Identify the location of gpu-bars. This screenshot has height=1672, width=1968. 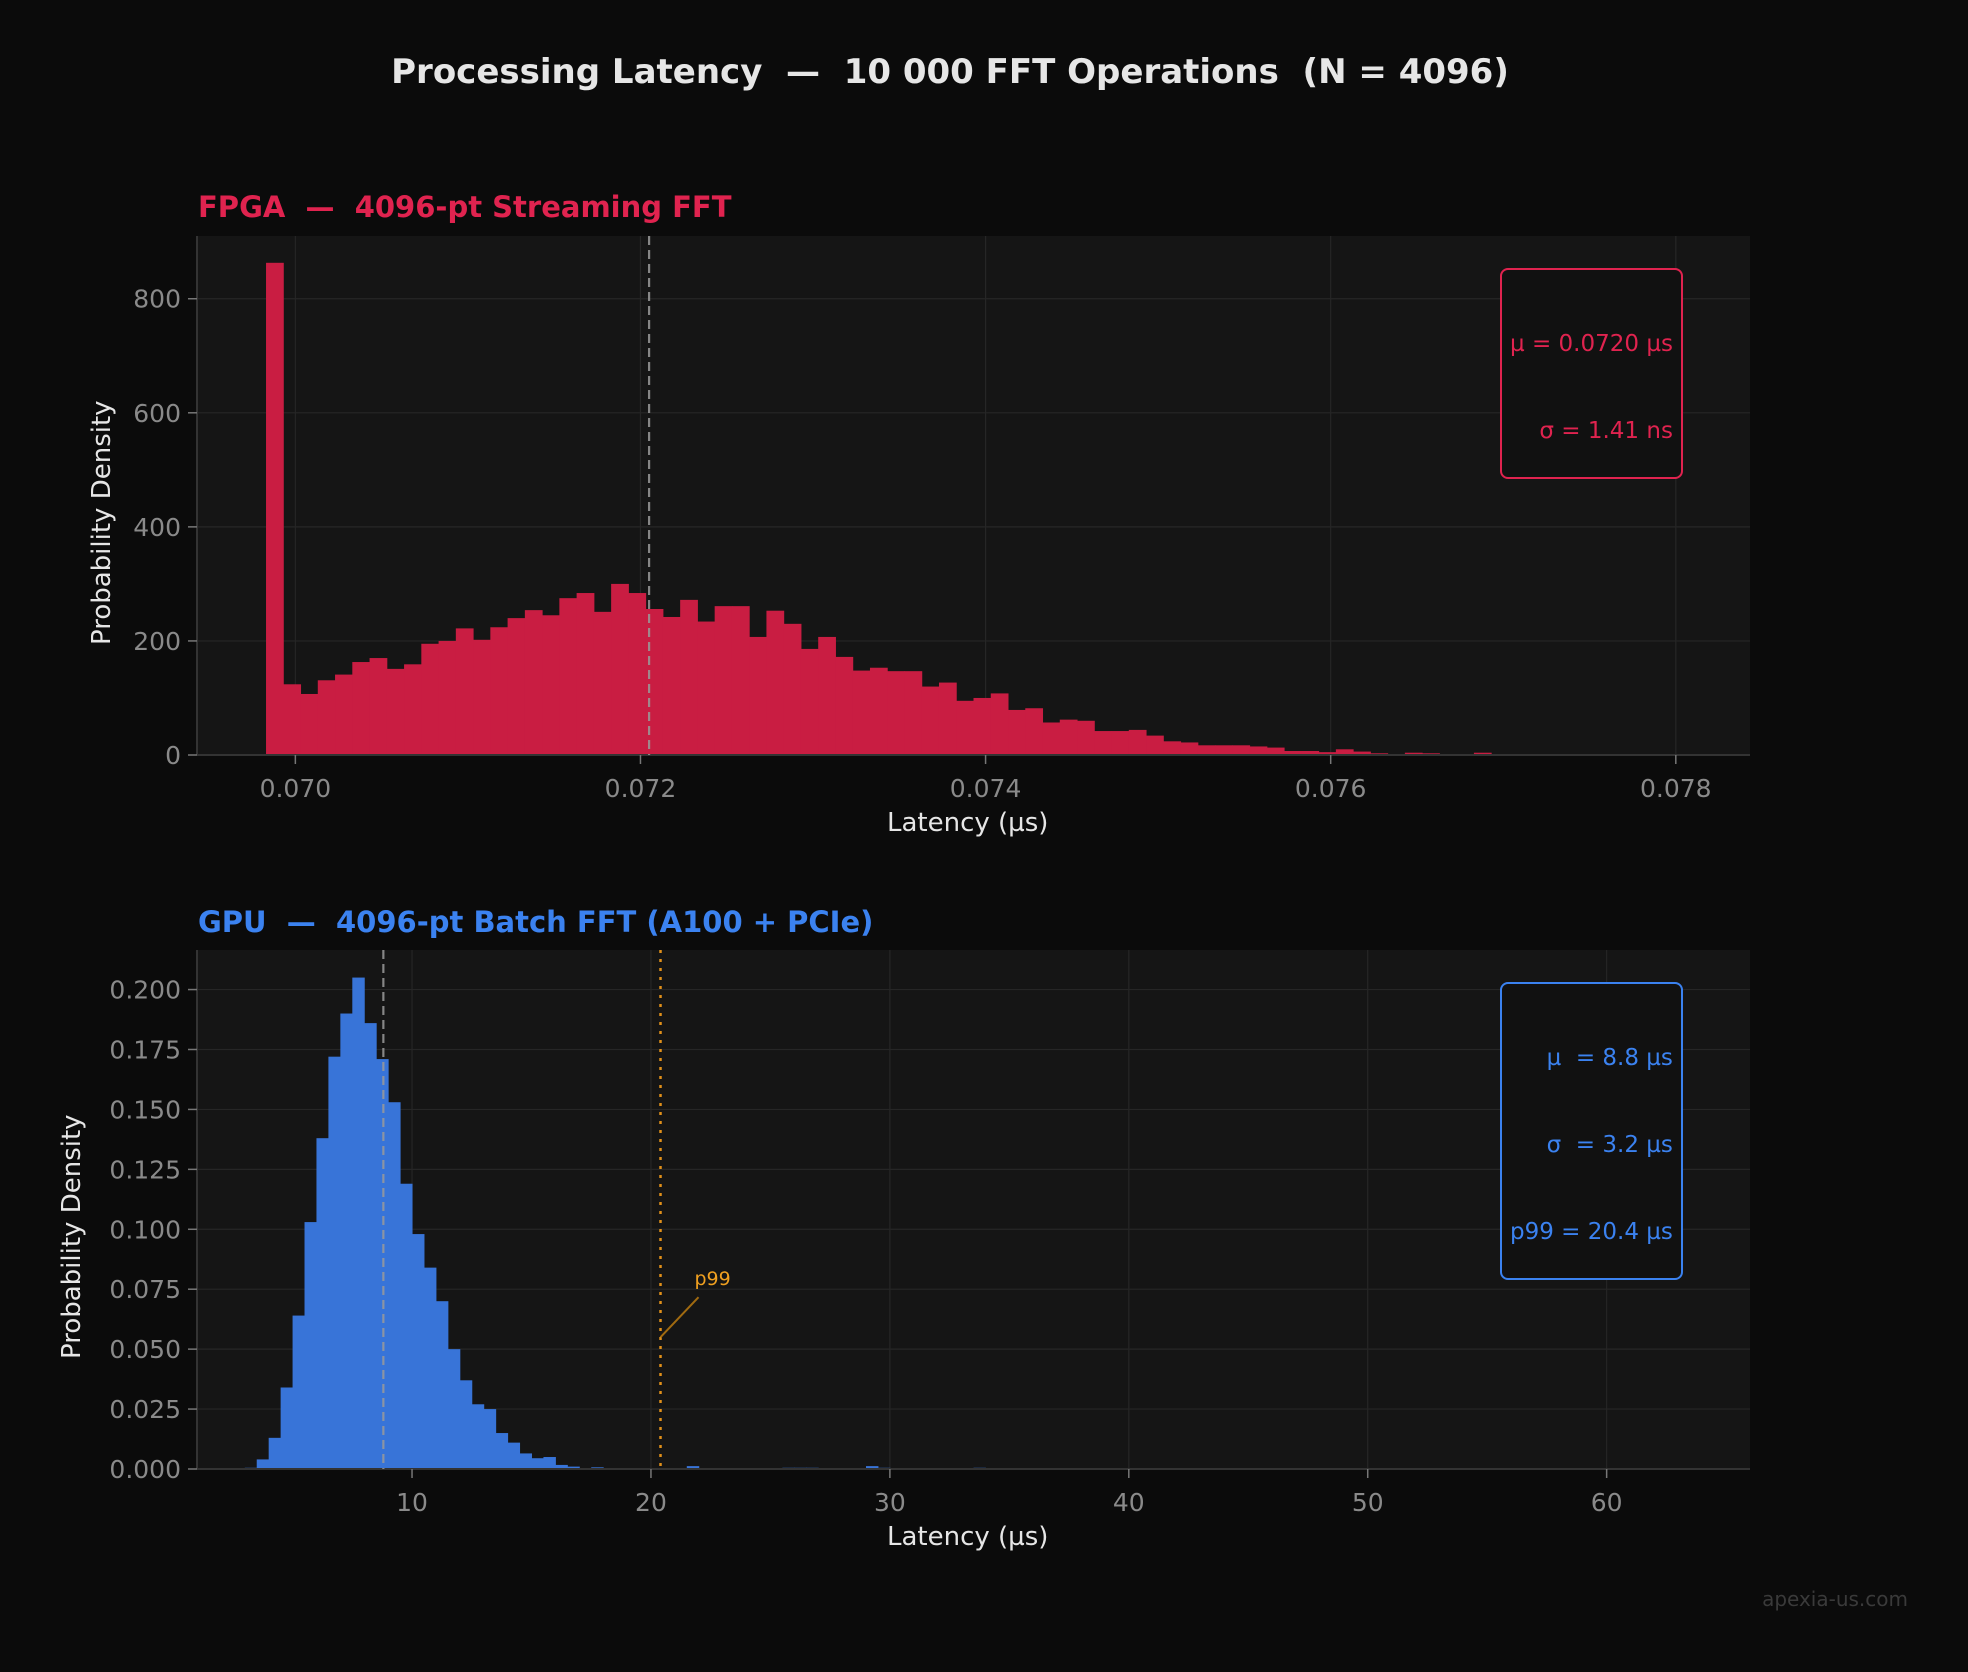
(615, 1223).